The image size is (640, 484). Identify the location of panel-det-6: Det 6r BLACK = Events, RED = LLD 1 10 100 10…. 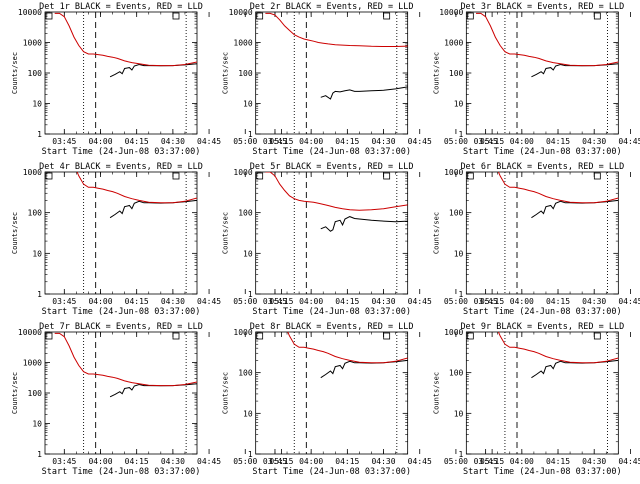
(536, 239).